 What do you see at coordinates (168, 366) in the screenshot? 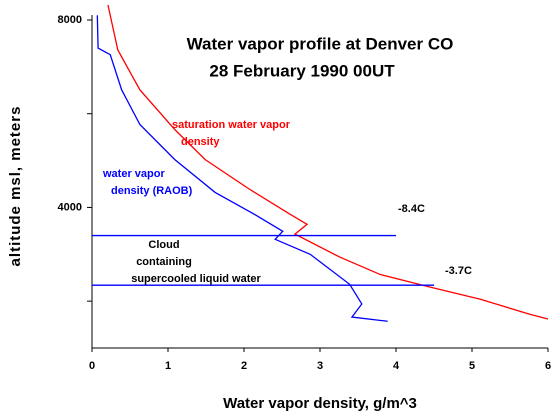
I see `x-tick-label: 1` at bounding box center [168, 366].